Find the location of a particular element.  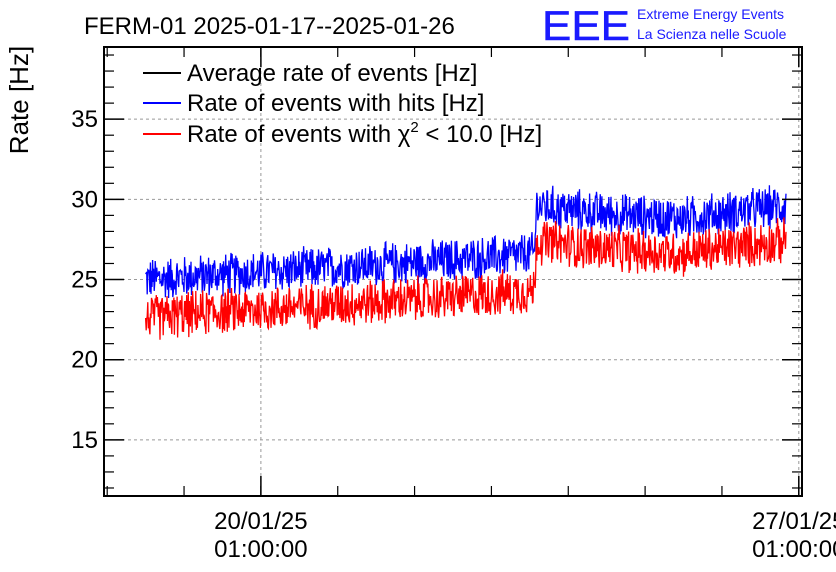

legend-label-1: Rate of events with hits [Hz] is located at coordinates (335, 103).